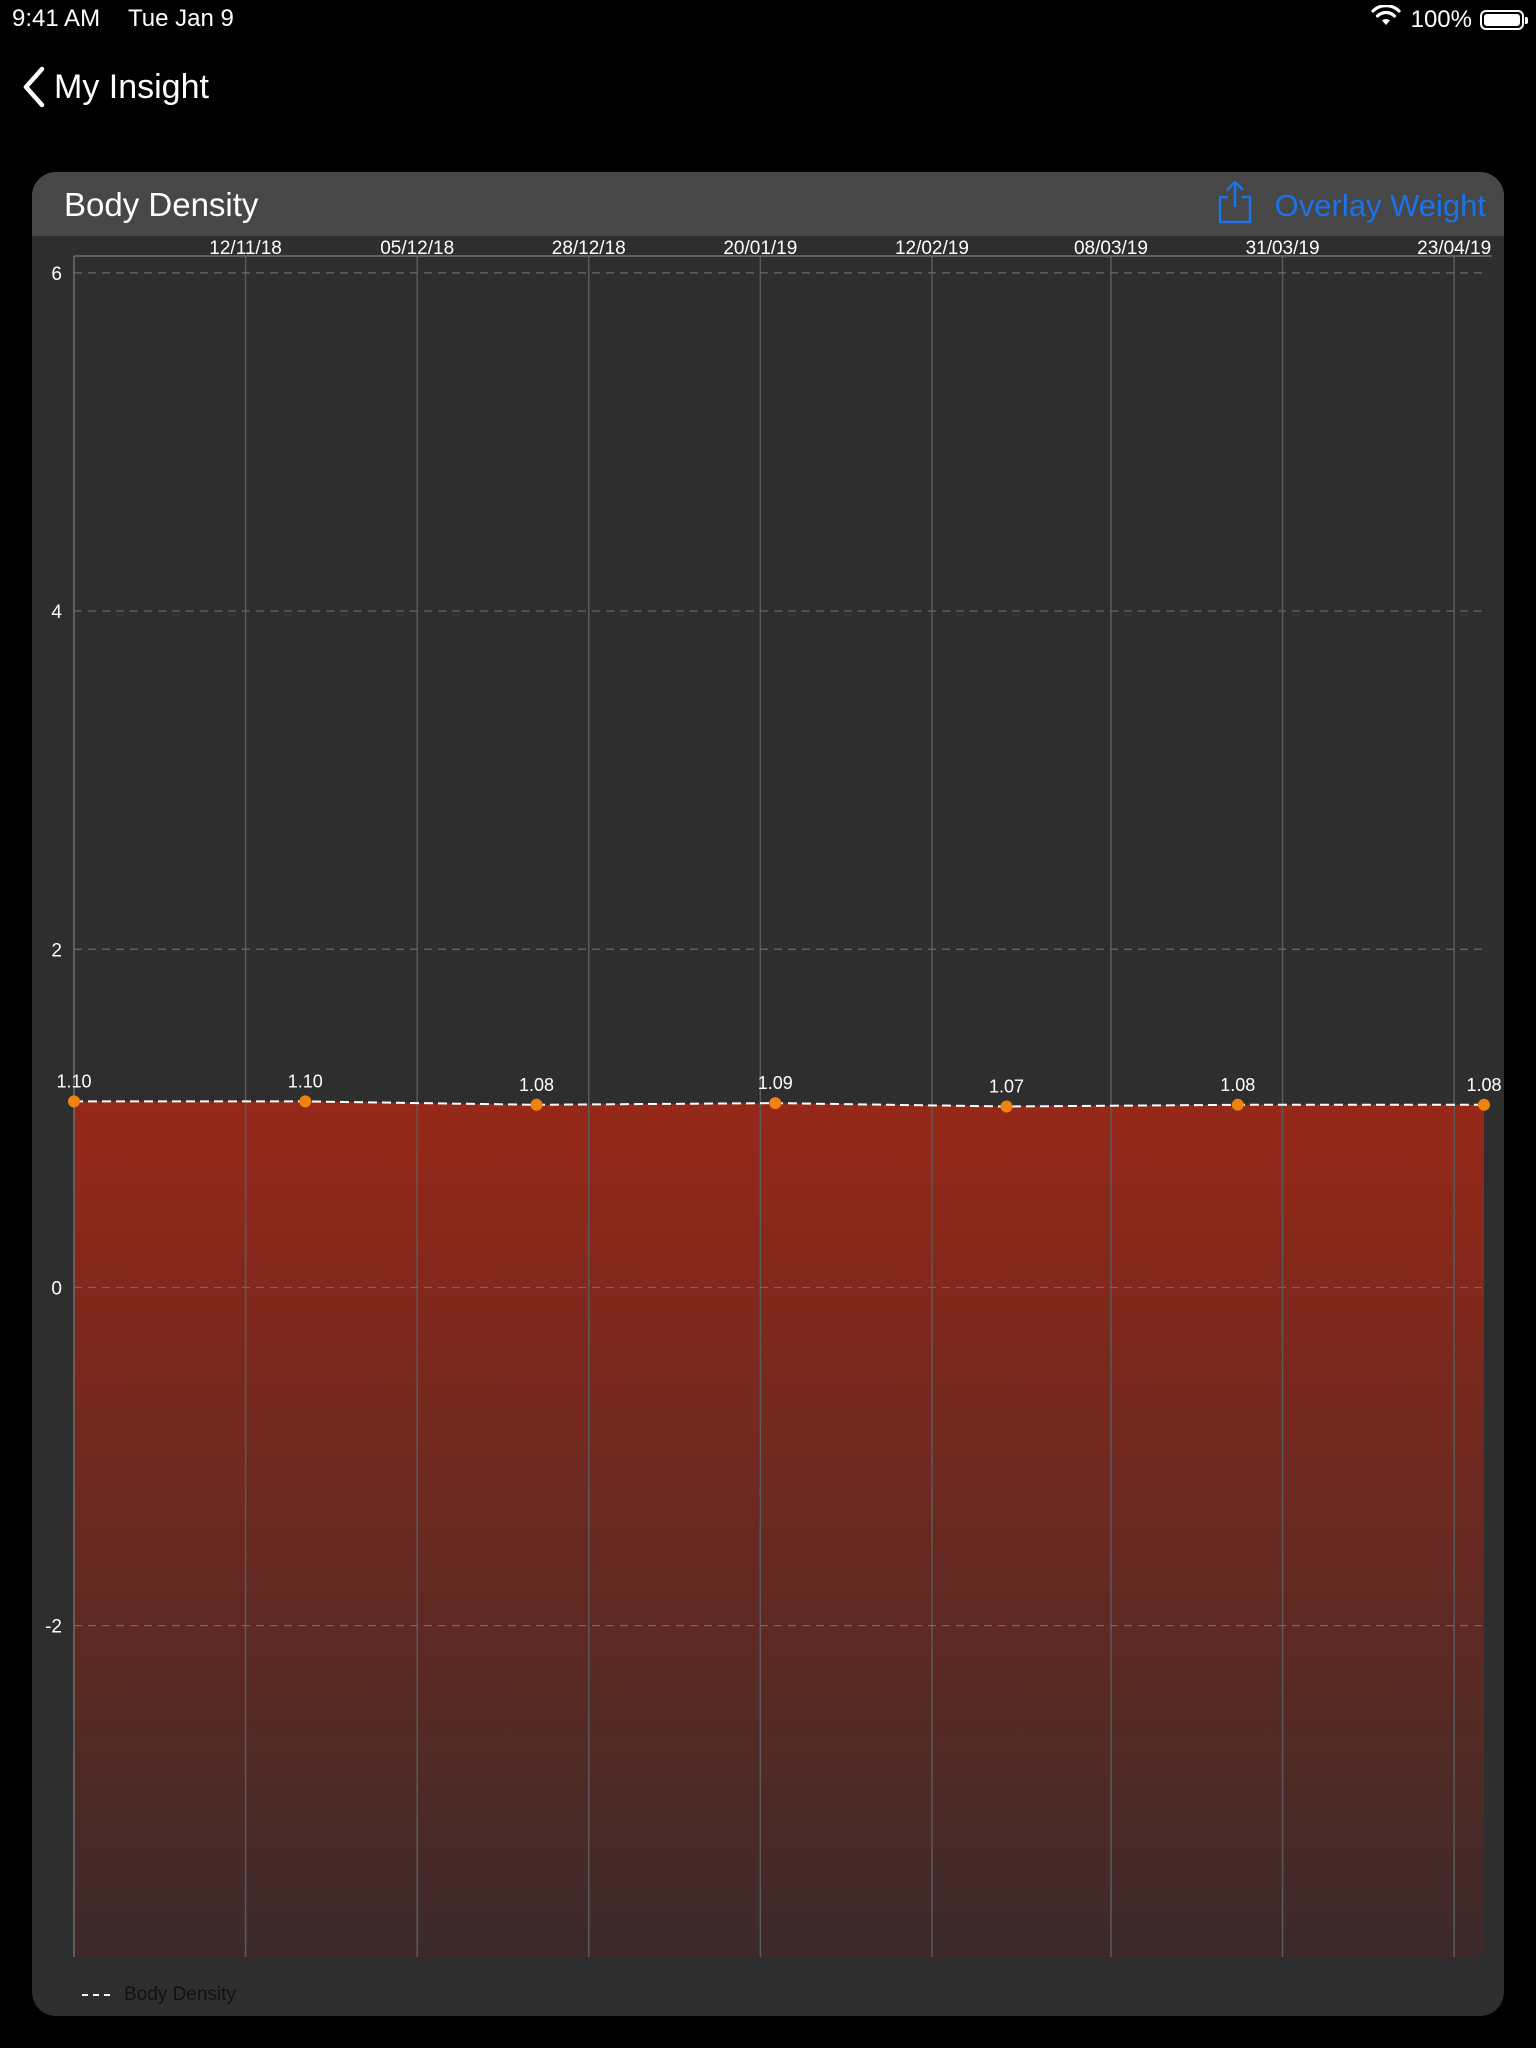 The image size is (1536, 2048). What do you see at coordinates (1504, 19) in the screenshot?
I see `battery-icon` at bounding box center [1504, 19].